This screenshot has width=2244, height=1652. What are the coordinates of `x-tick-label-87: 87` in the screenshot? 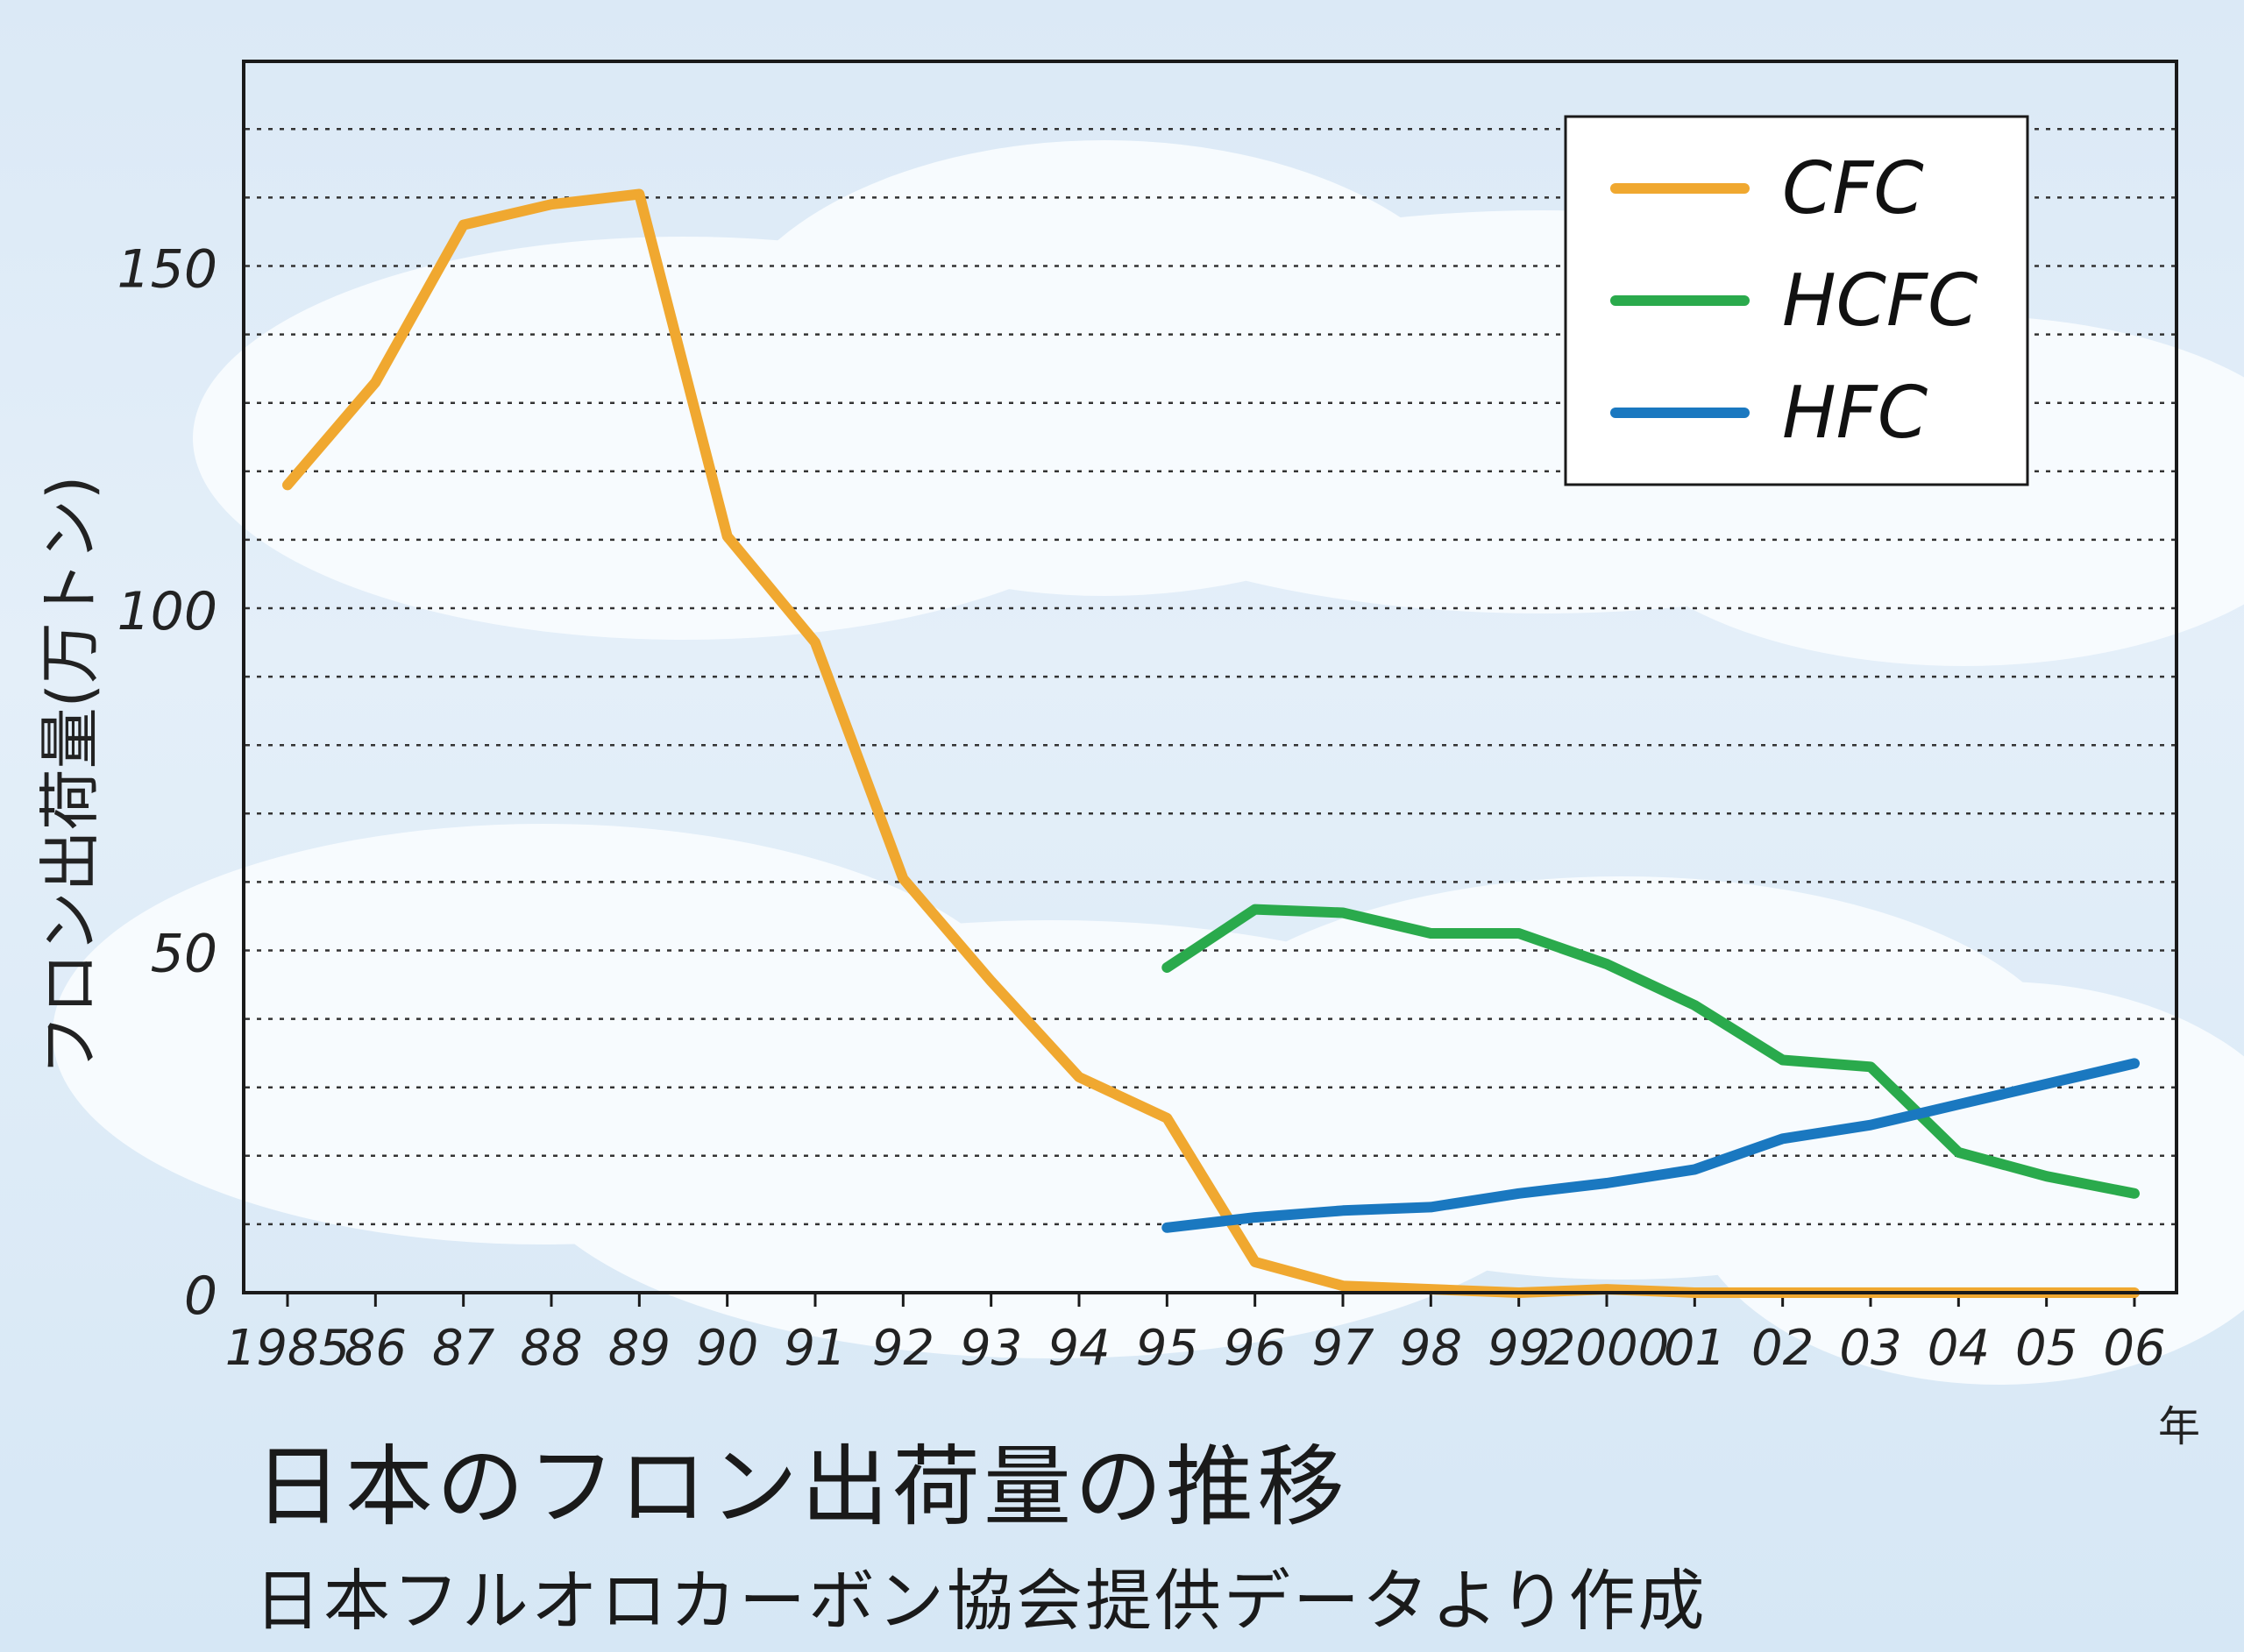 It's located at (463, 1348).